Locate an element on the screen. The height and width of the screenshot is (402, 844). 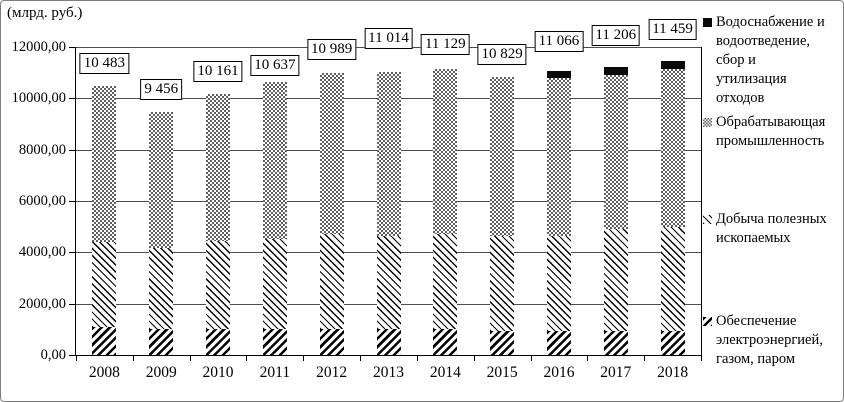
y-axis-tick-label: 2000,00 is located at coordinates (42, 304).